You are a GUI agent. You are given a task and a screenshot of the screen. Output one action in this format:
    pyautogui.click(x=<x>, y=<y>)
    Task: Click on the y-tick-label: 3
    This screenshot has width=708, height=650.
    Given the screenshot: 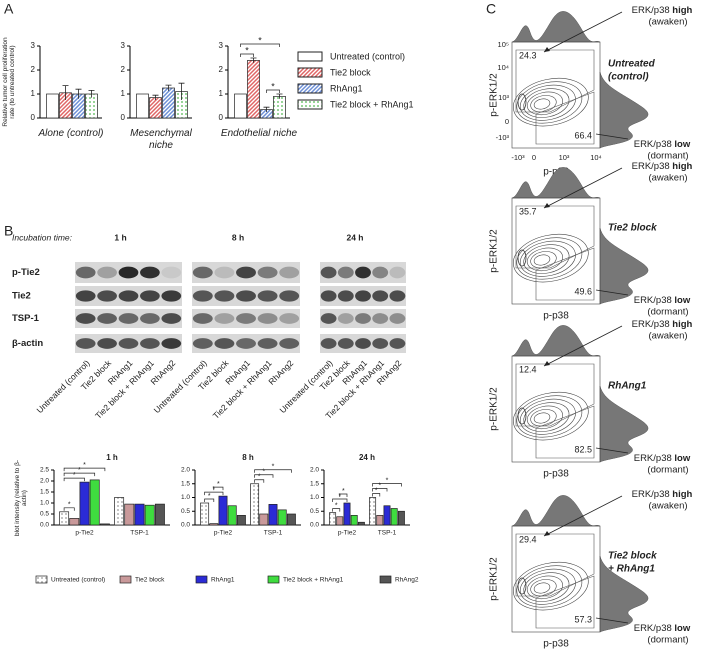 What is the action you would take?
    pyautogui.click(x=123, y=45)
    